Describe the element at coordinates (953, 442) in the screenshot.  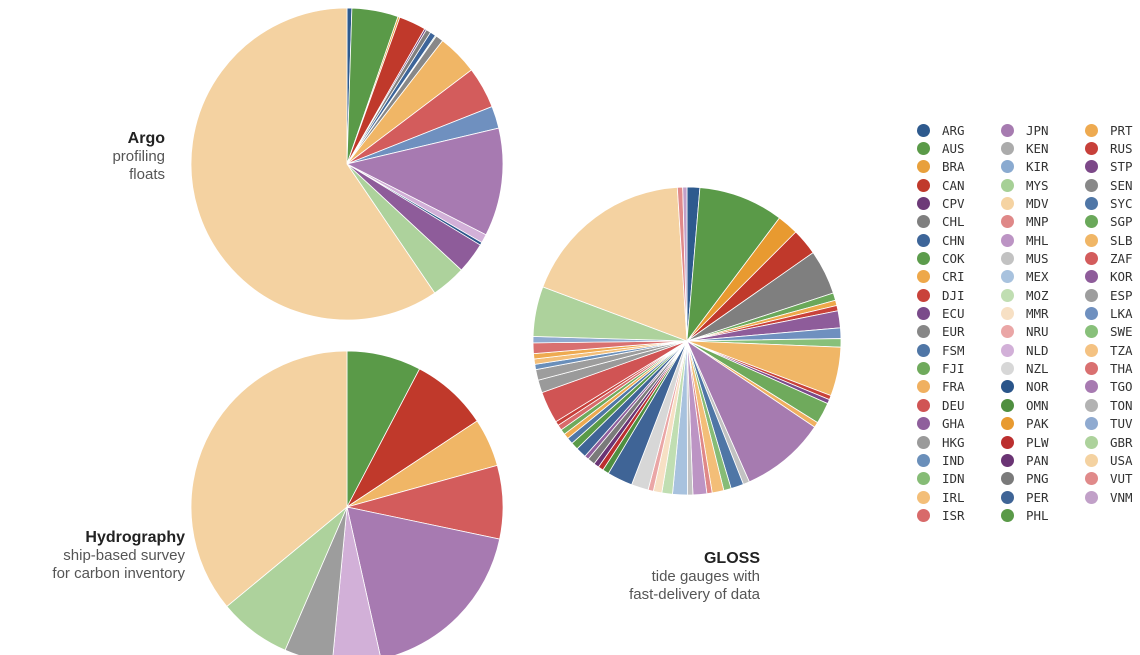
I see `legend-label: HKG` at that location.